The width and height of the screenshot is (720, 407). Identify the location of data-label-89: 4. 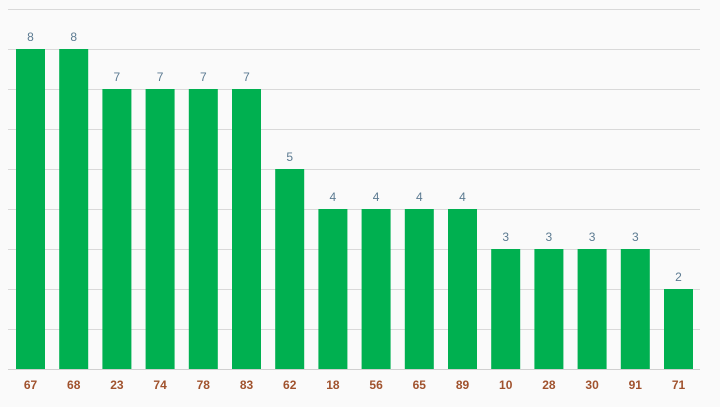
(462, 197).